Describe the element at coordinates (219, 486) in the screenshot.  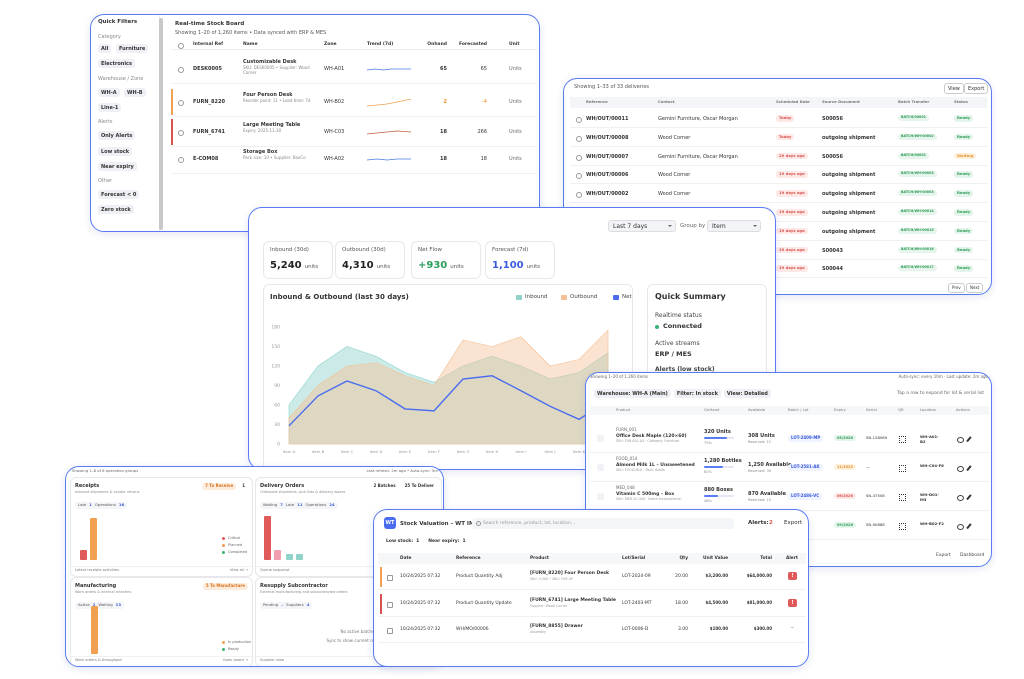
I see `panel-action: 7 To Receive` at that location.